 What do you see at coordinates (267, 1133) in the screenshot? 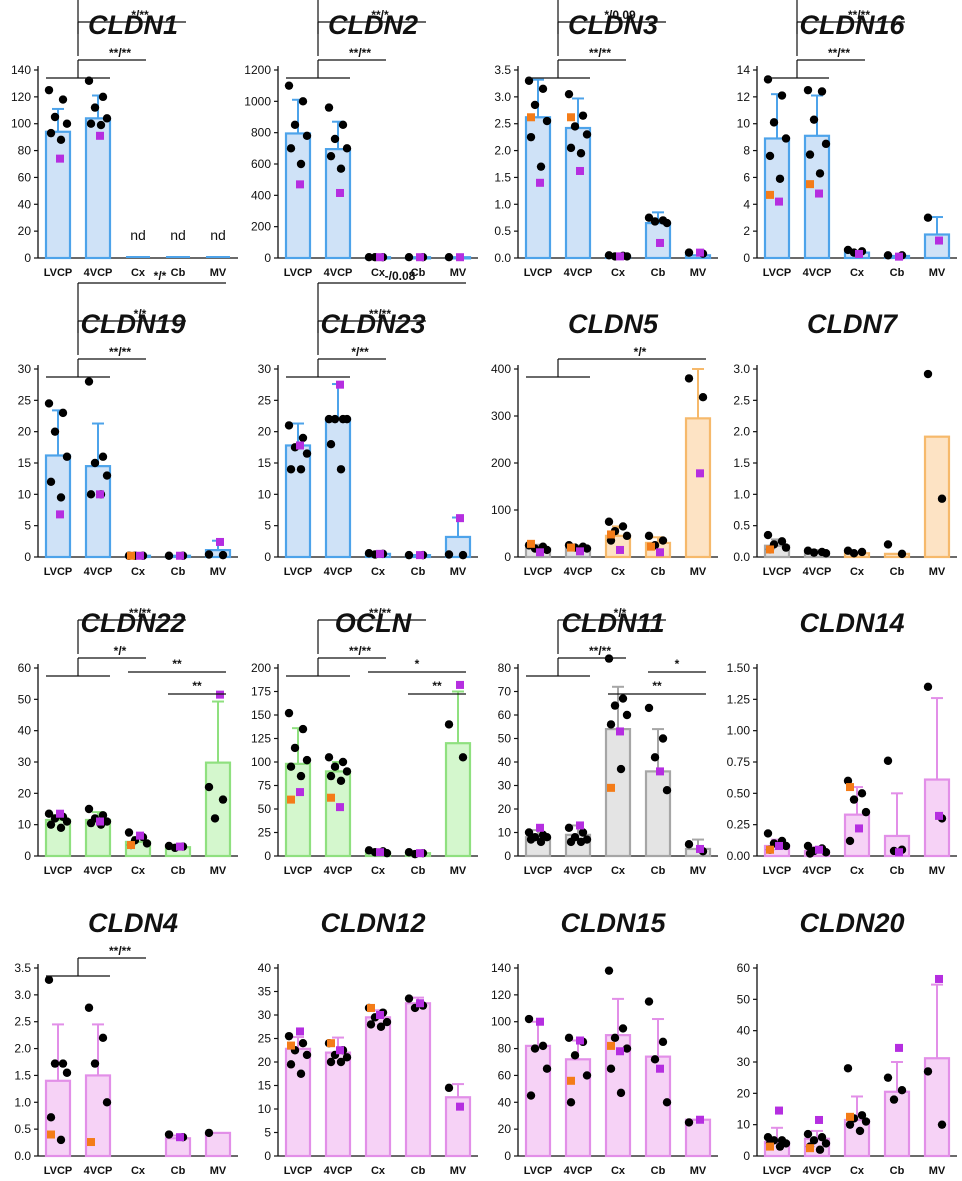
I see `y-tick-label: 5` at bounding box center [267, 1133].